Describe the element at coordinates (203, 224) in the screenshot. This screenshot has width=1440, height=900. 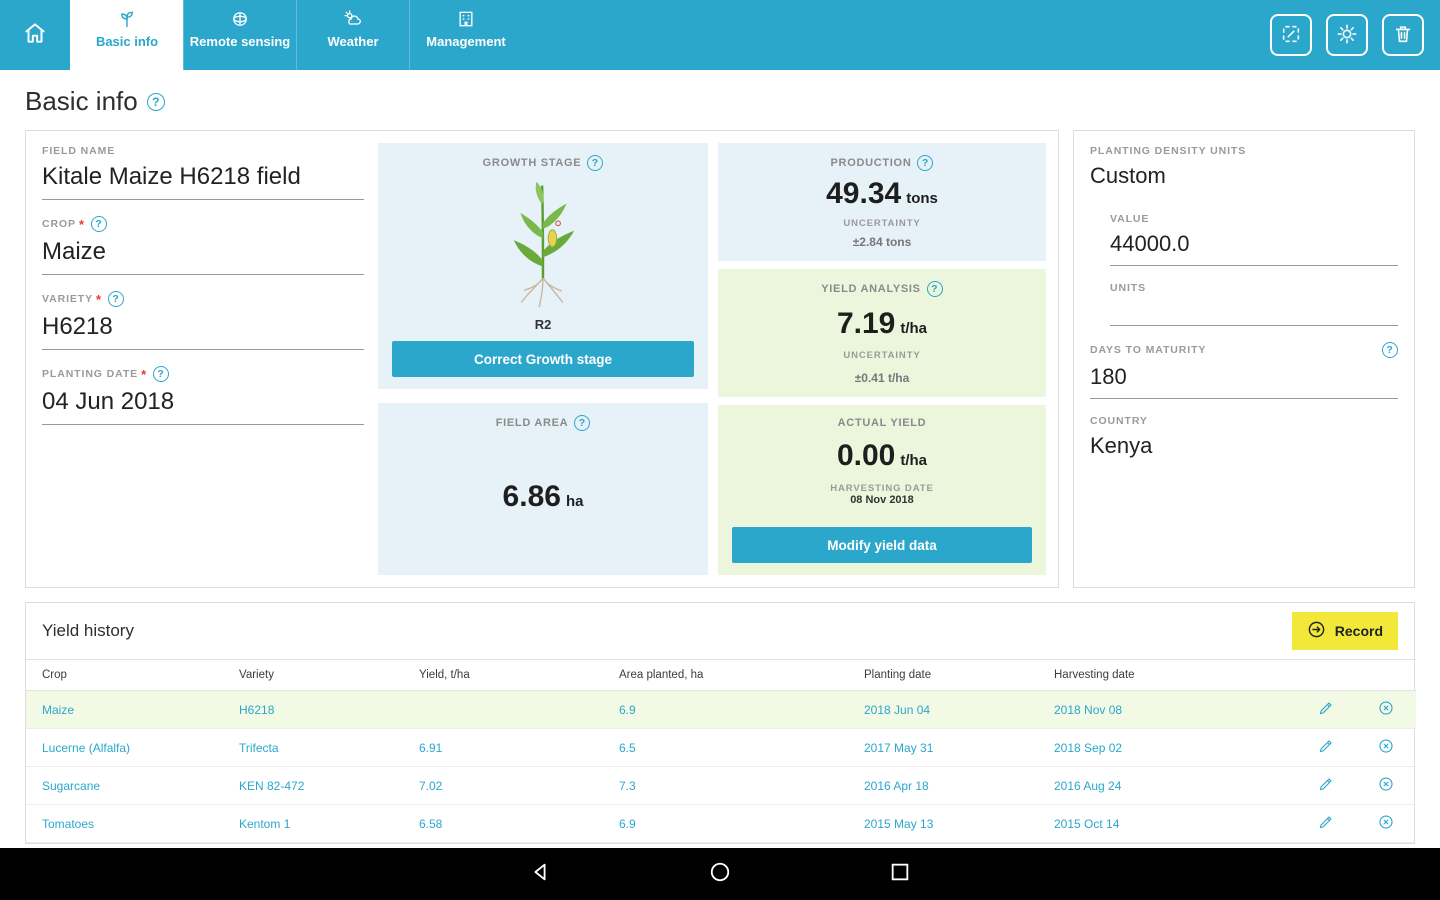
I see `crop-label: CROP` at that location.